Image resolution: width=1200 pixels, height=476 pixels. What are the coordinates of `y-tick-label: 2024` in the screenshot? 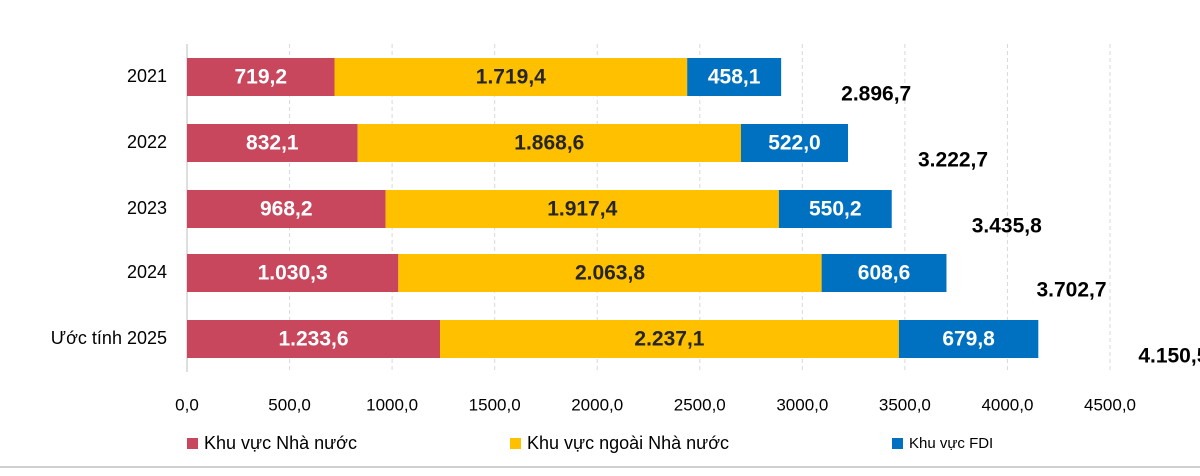 It's located at (147, 272).